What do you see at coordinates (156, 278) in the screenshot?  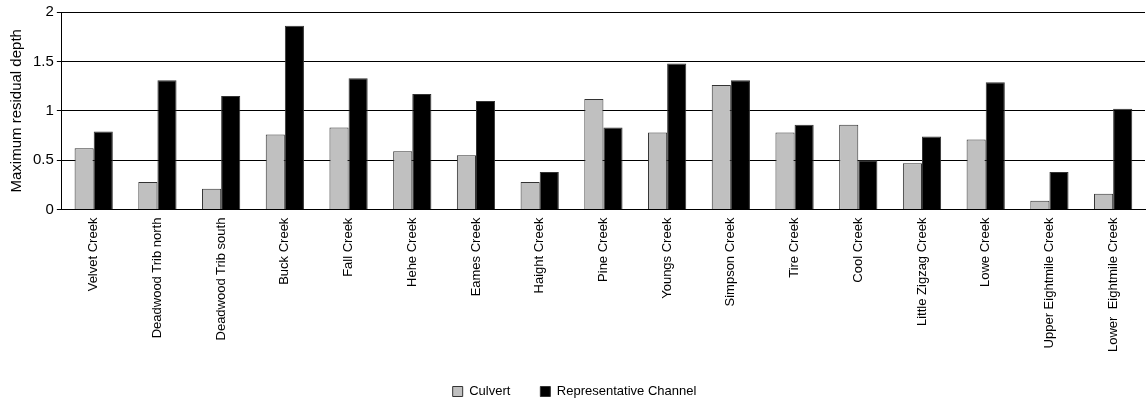 I see `x-tick-label: Deadwood Trib north` at bounding box center [156, 278].